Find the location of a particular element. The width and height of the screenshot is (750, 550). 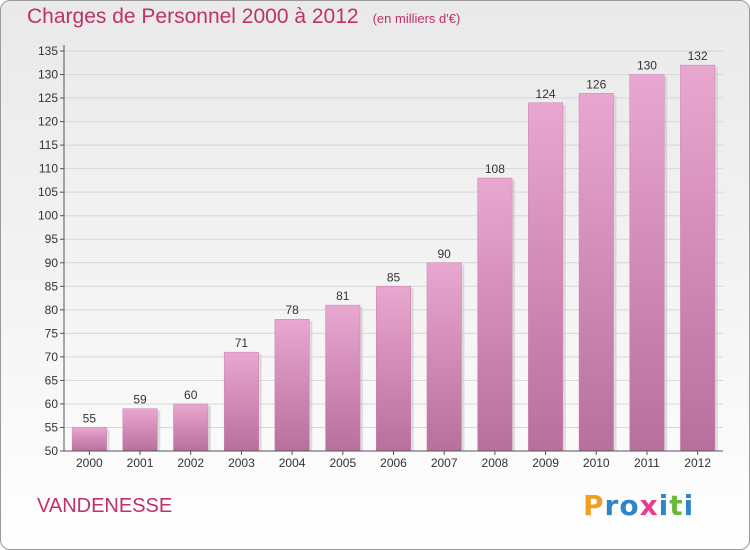

bar-2006 is located at coordinates (393, 369).